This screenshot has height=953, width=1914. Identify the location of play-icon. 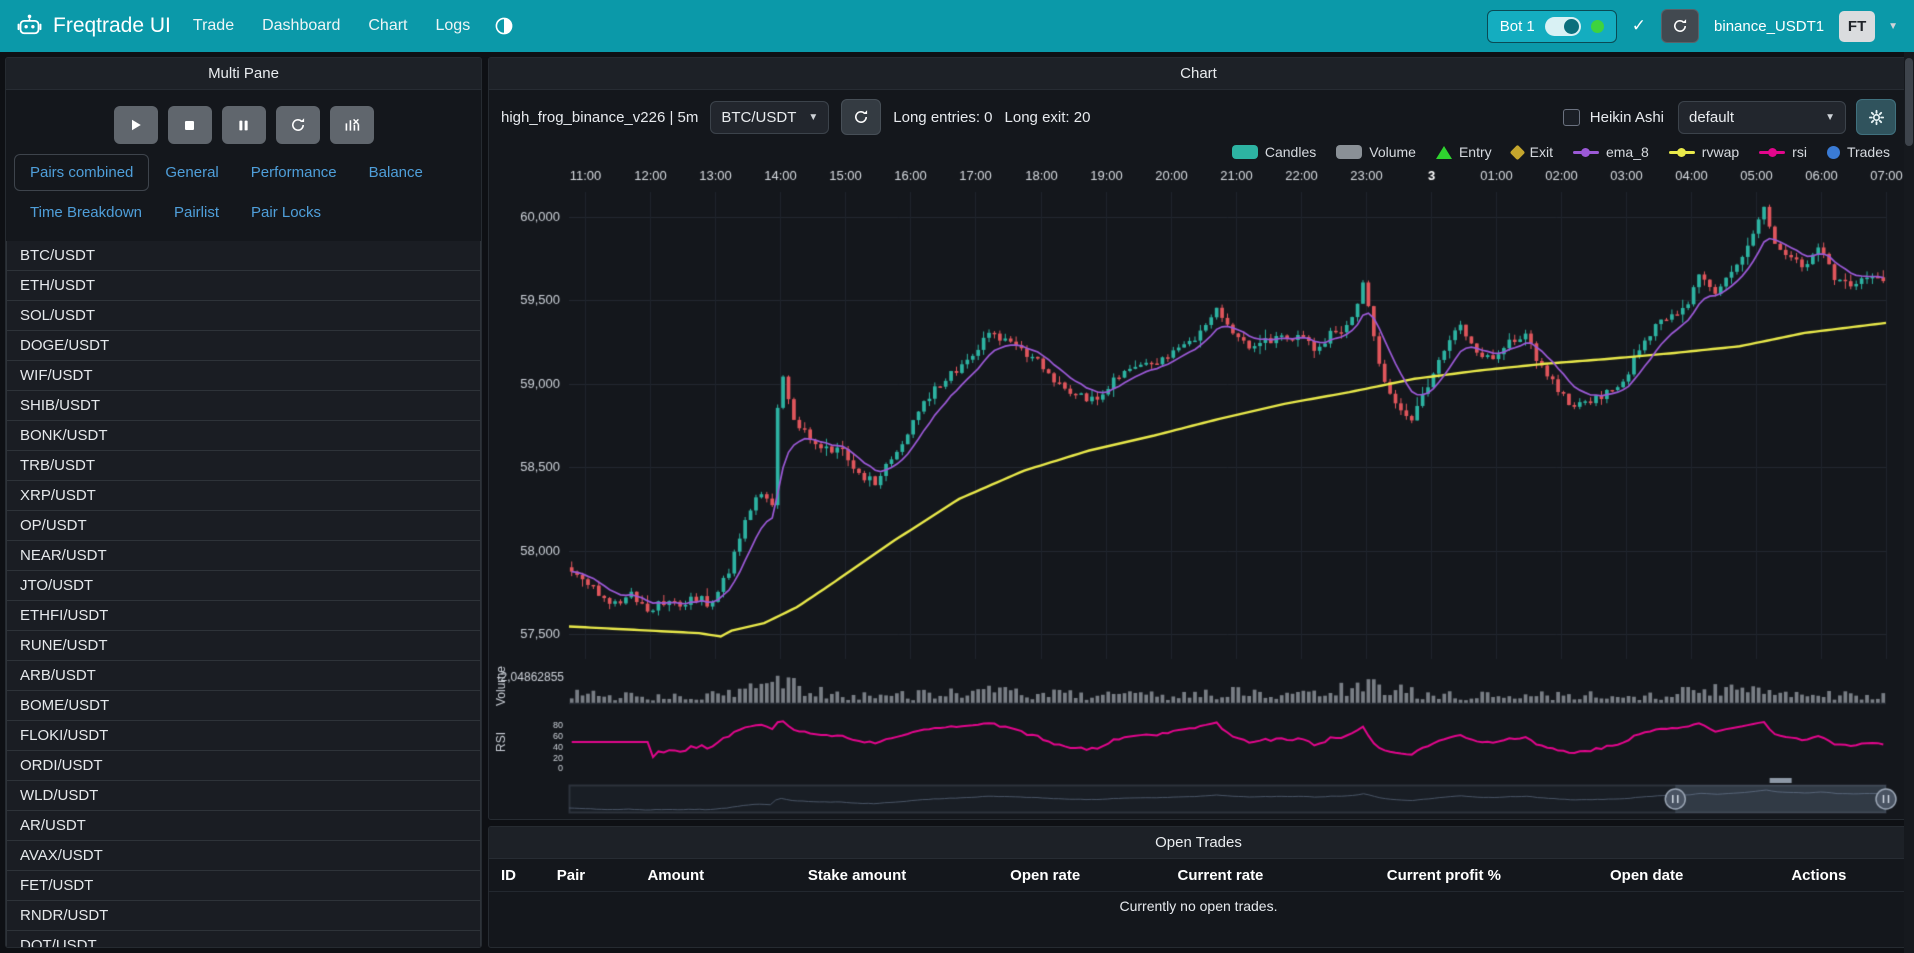
(136, 125).